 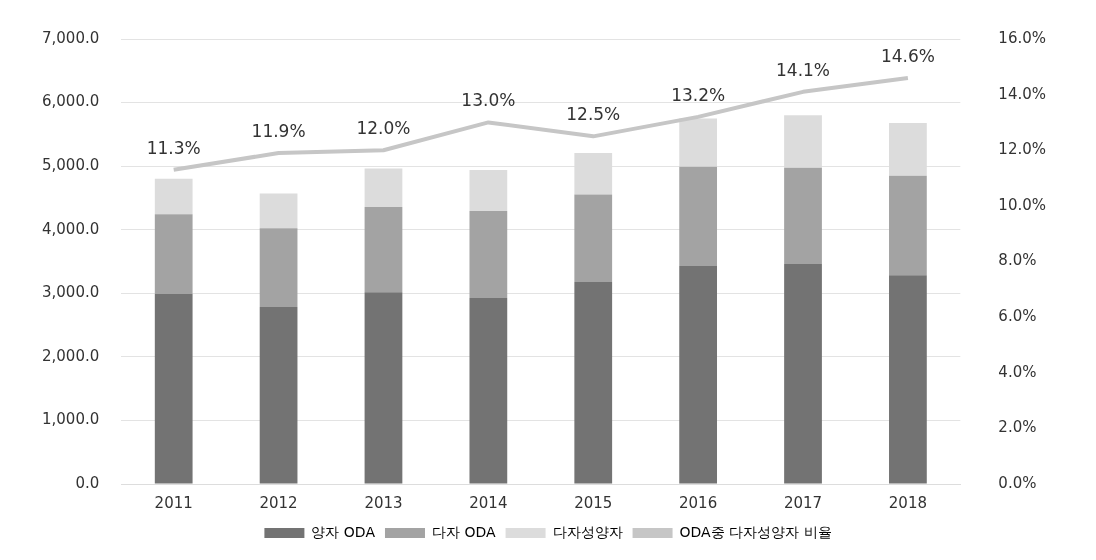 What do you see at coordinates (698, 502) in the screenshot?
I see `x-tick-label: 2016` at bounding box center [698, 502].